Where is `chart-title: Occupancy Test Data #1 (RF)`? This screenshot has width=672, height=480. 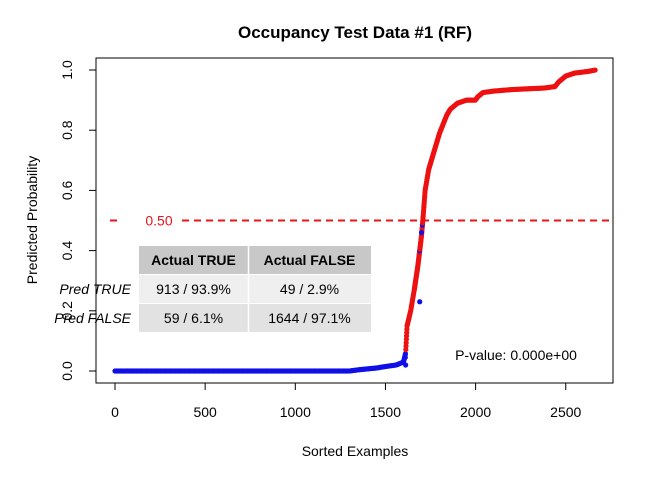
chart-title: Occupancy Test Data #1 (RF) is located at coordinates (355, 32).